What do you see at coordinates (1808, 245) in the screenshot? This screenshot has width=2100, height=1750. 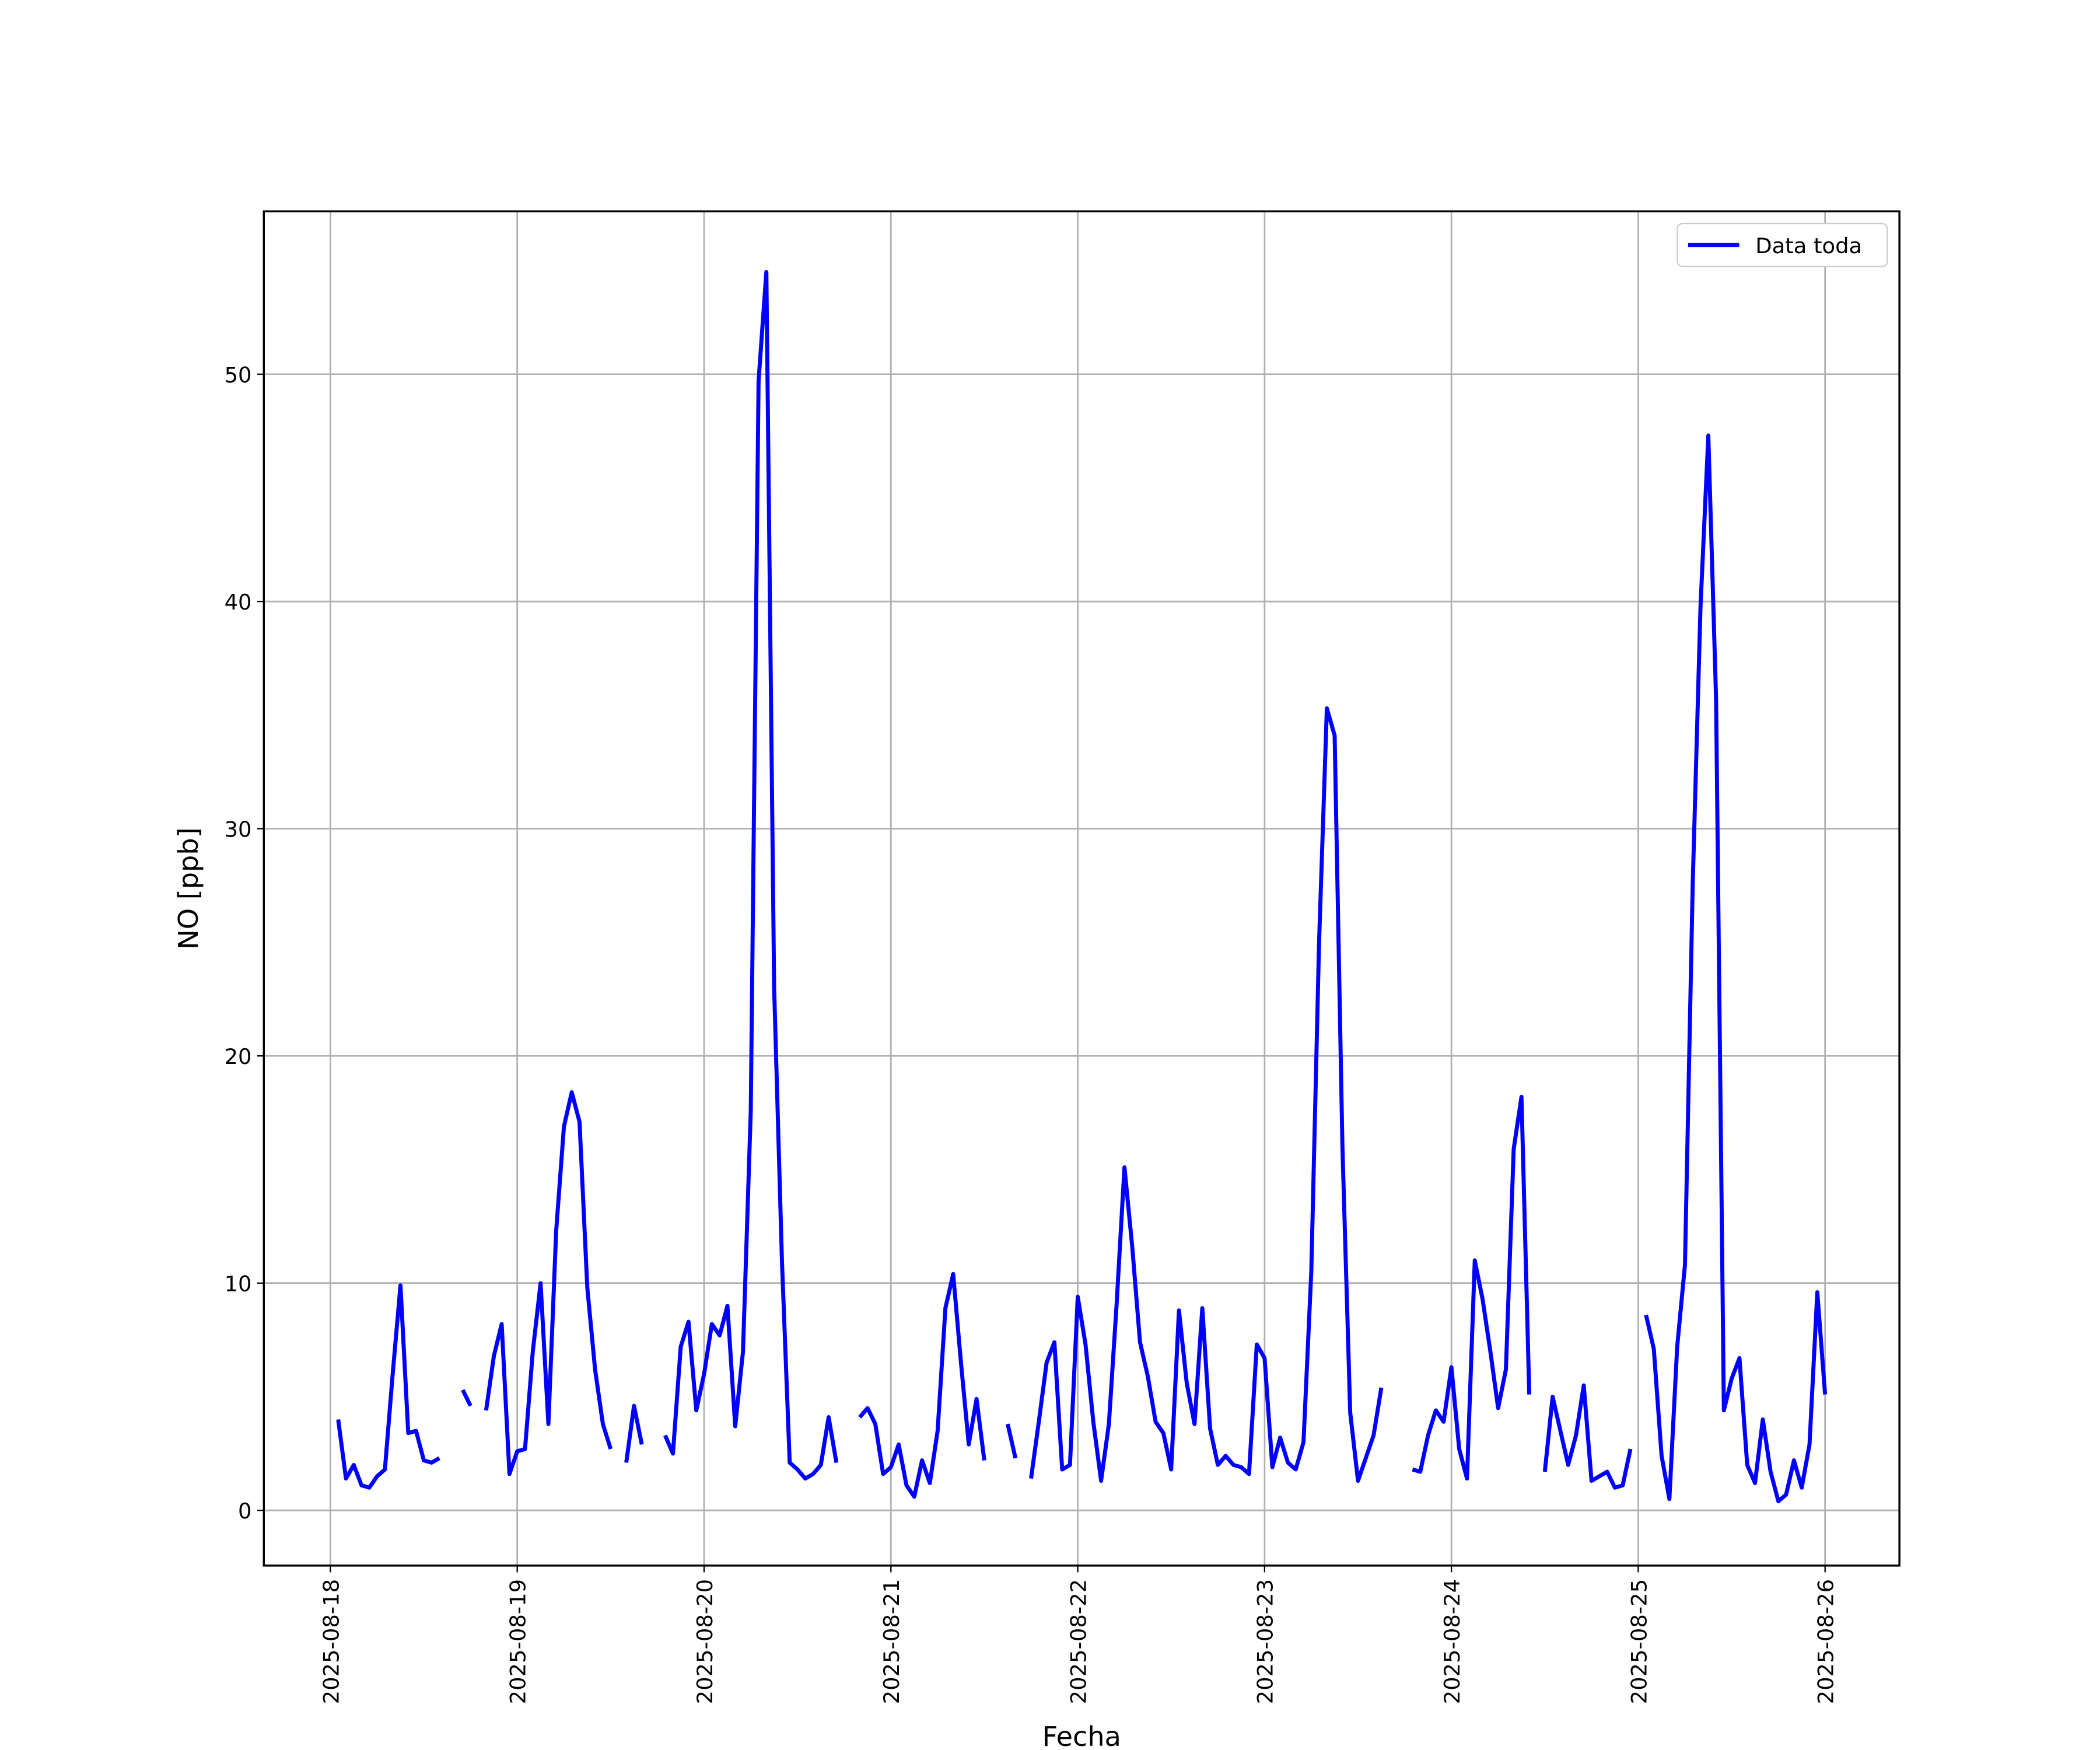 I see `legend-label: Data toda` at bounding box center [1808, 245].